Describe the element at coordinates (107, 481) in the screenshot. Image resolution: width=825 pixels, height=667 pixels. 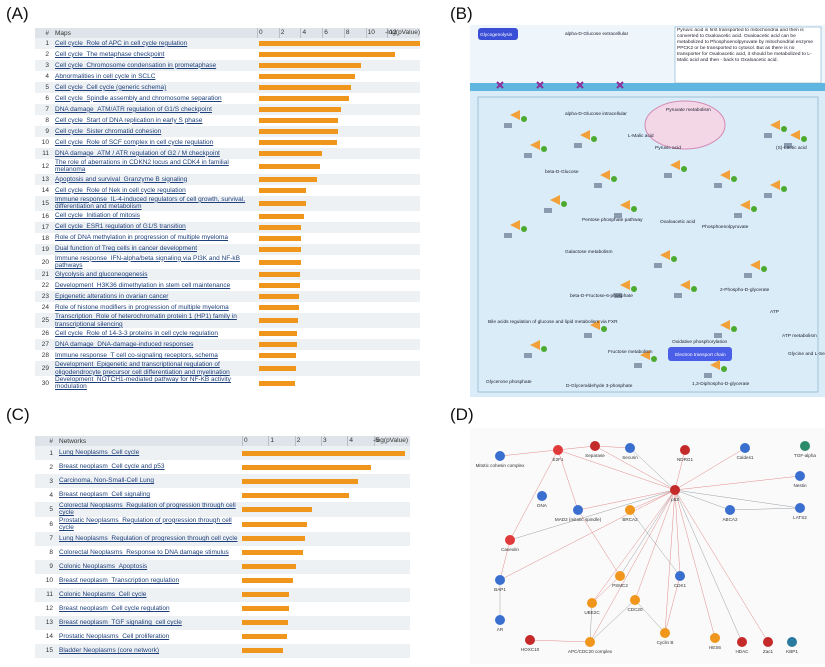
I see `row-name: Carcinoma, Non-Small-Cell Lung` at that location.